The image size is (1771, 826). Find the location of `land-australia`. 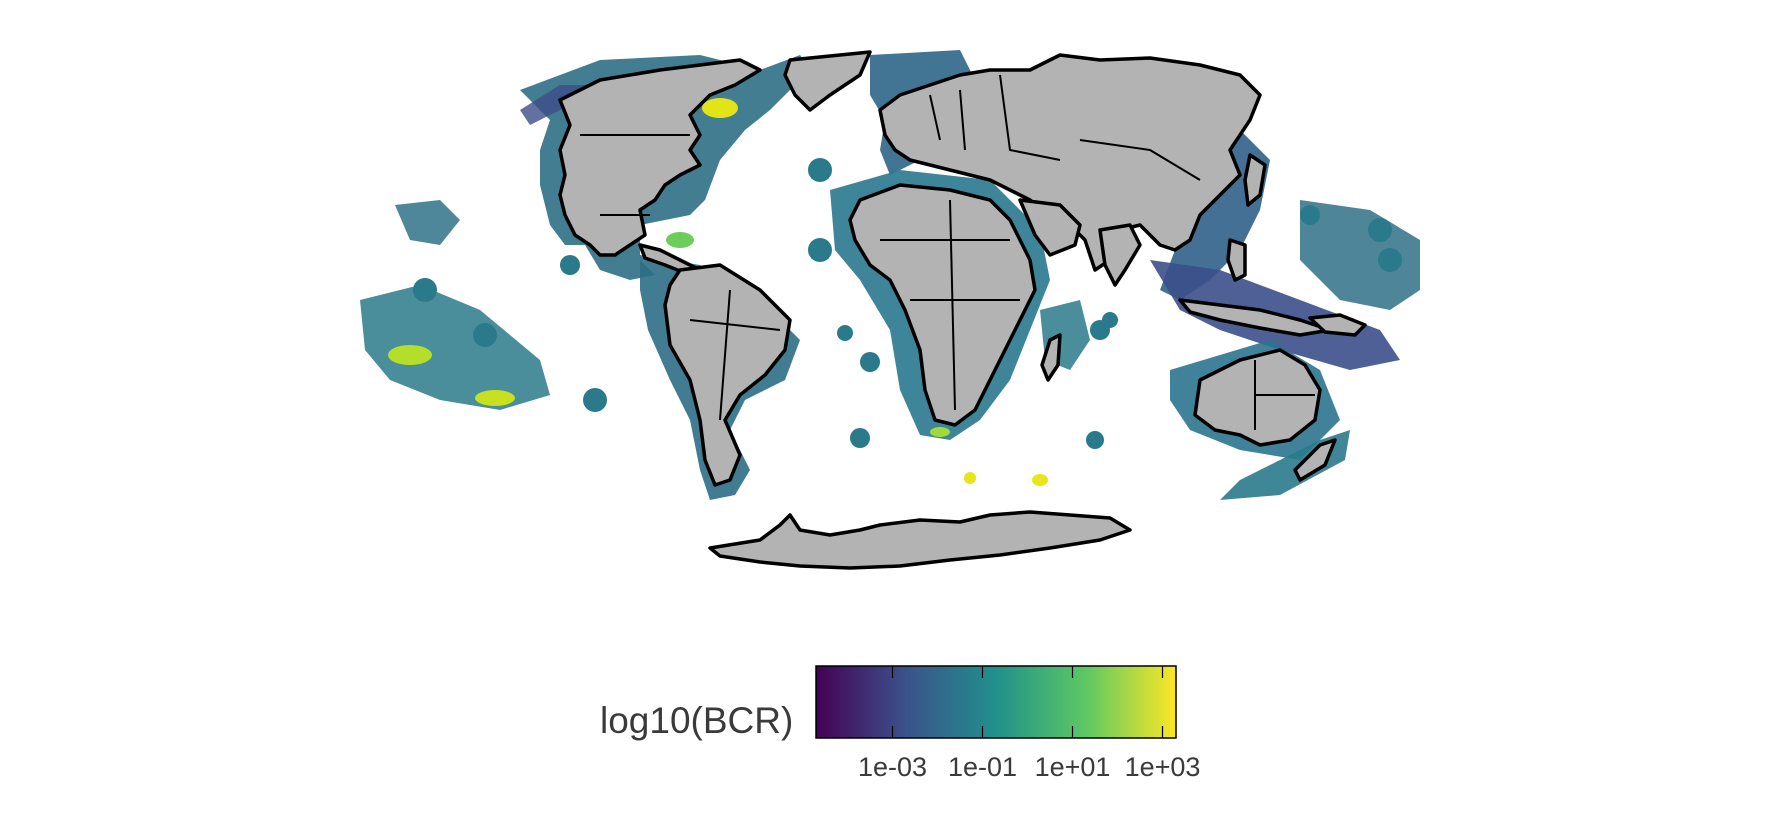

land-australia is located at coordinates (1257, 397).